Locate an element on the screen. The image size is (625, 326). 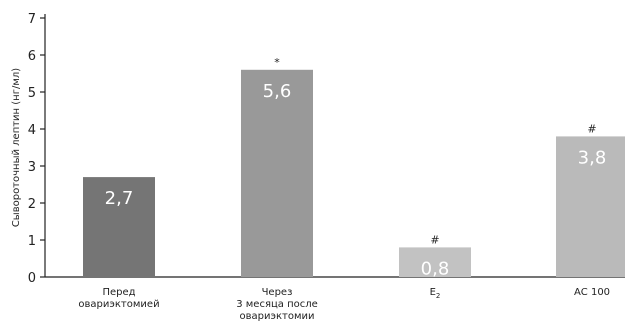
category-label: АС 100 is located at coordinates (592, 292).